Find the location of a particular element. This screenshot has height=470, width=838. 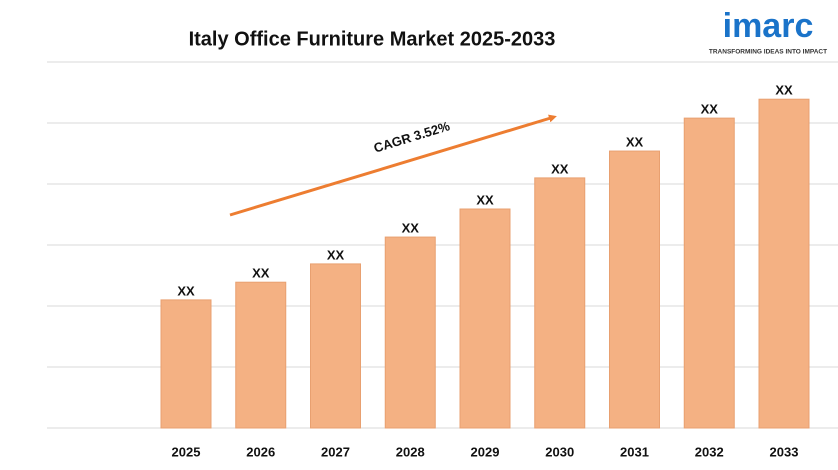

x-tick-label: 2028 is located at coordinates (410, 451).